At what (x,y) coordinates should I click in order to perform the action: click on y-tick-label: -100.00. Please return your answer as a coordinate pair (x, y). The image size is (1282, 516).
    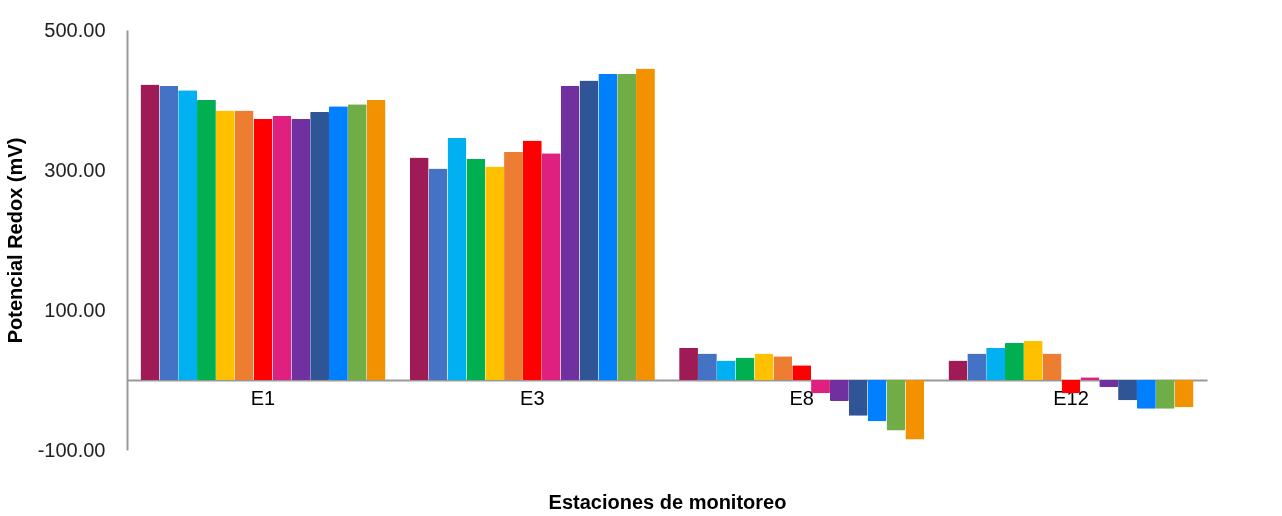
    Looking at the image, I should click on (71, 449).